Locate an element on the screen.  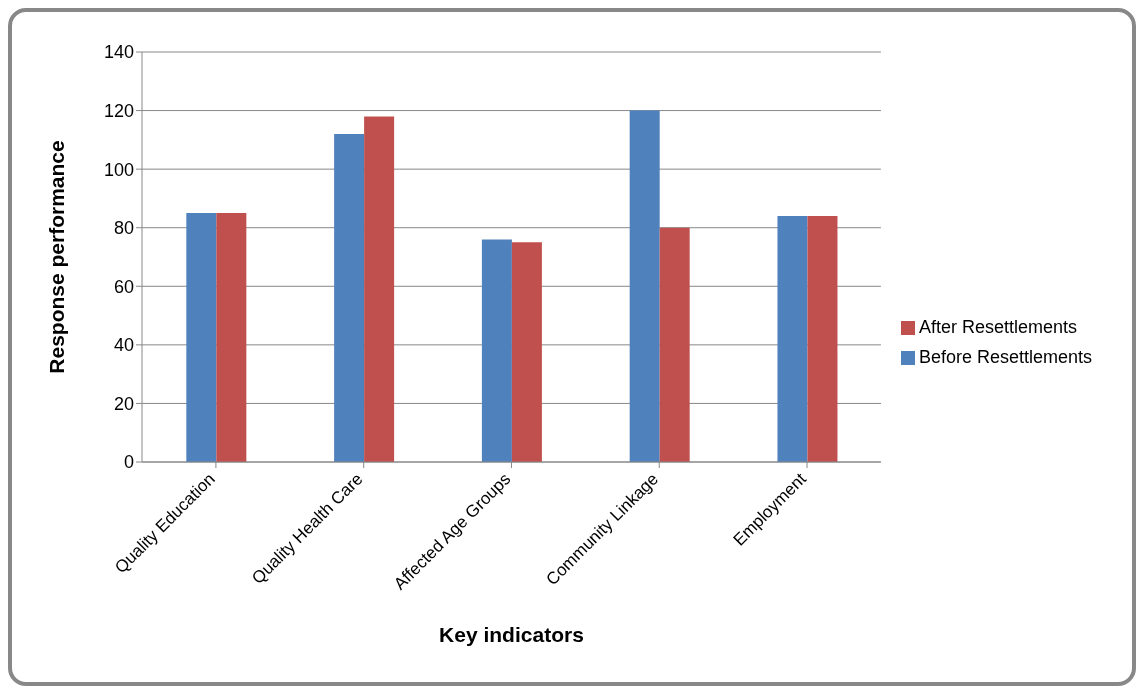
y-tick-label: 120 is located at coordinates (118, 110).